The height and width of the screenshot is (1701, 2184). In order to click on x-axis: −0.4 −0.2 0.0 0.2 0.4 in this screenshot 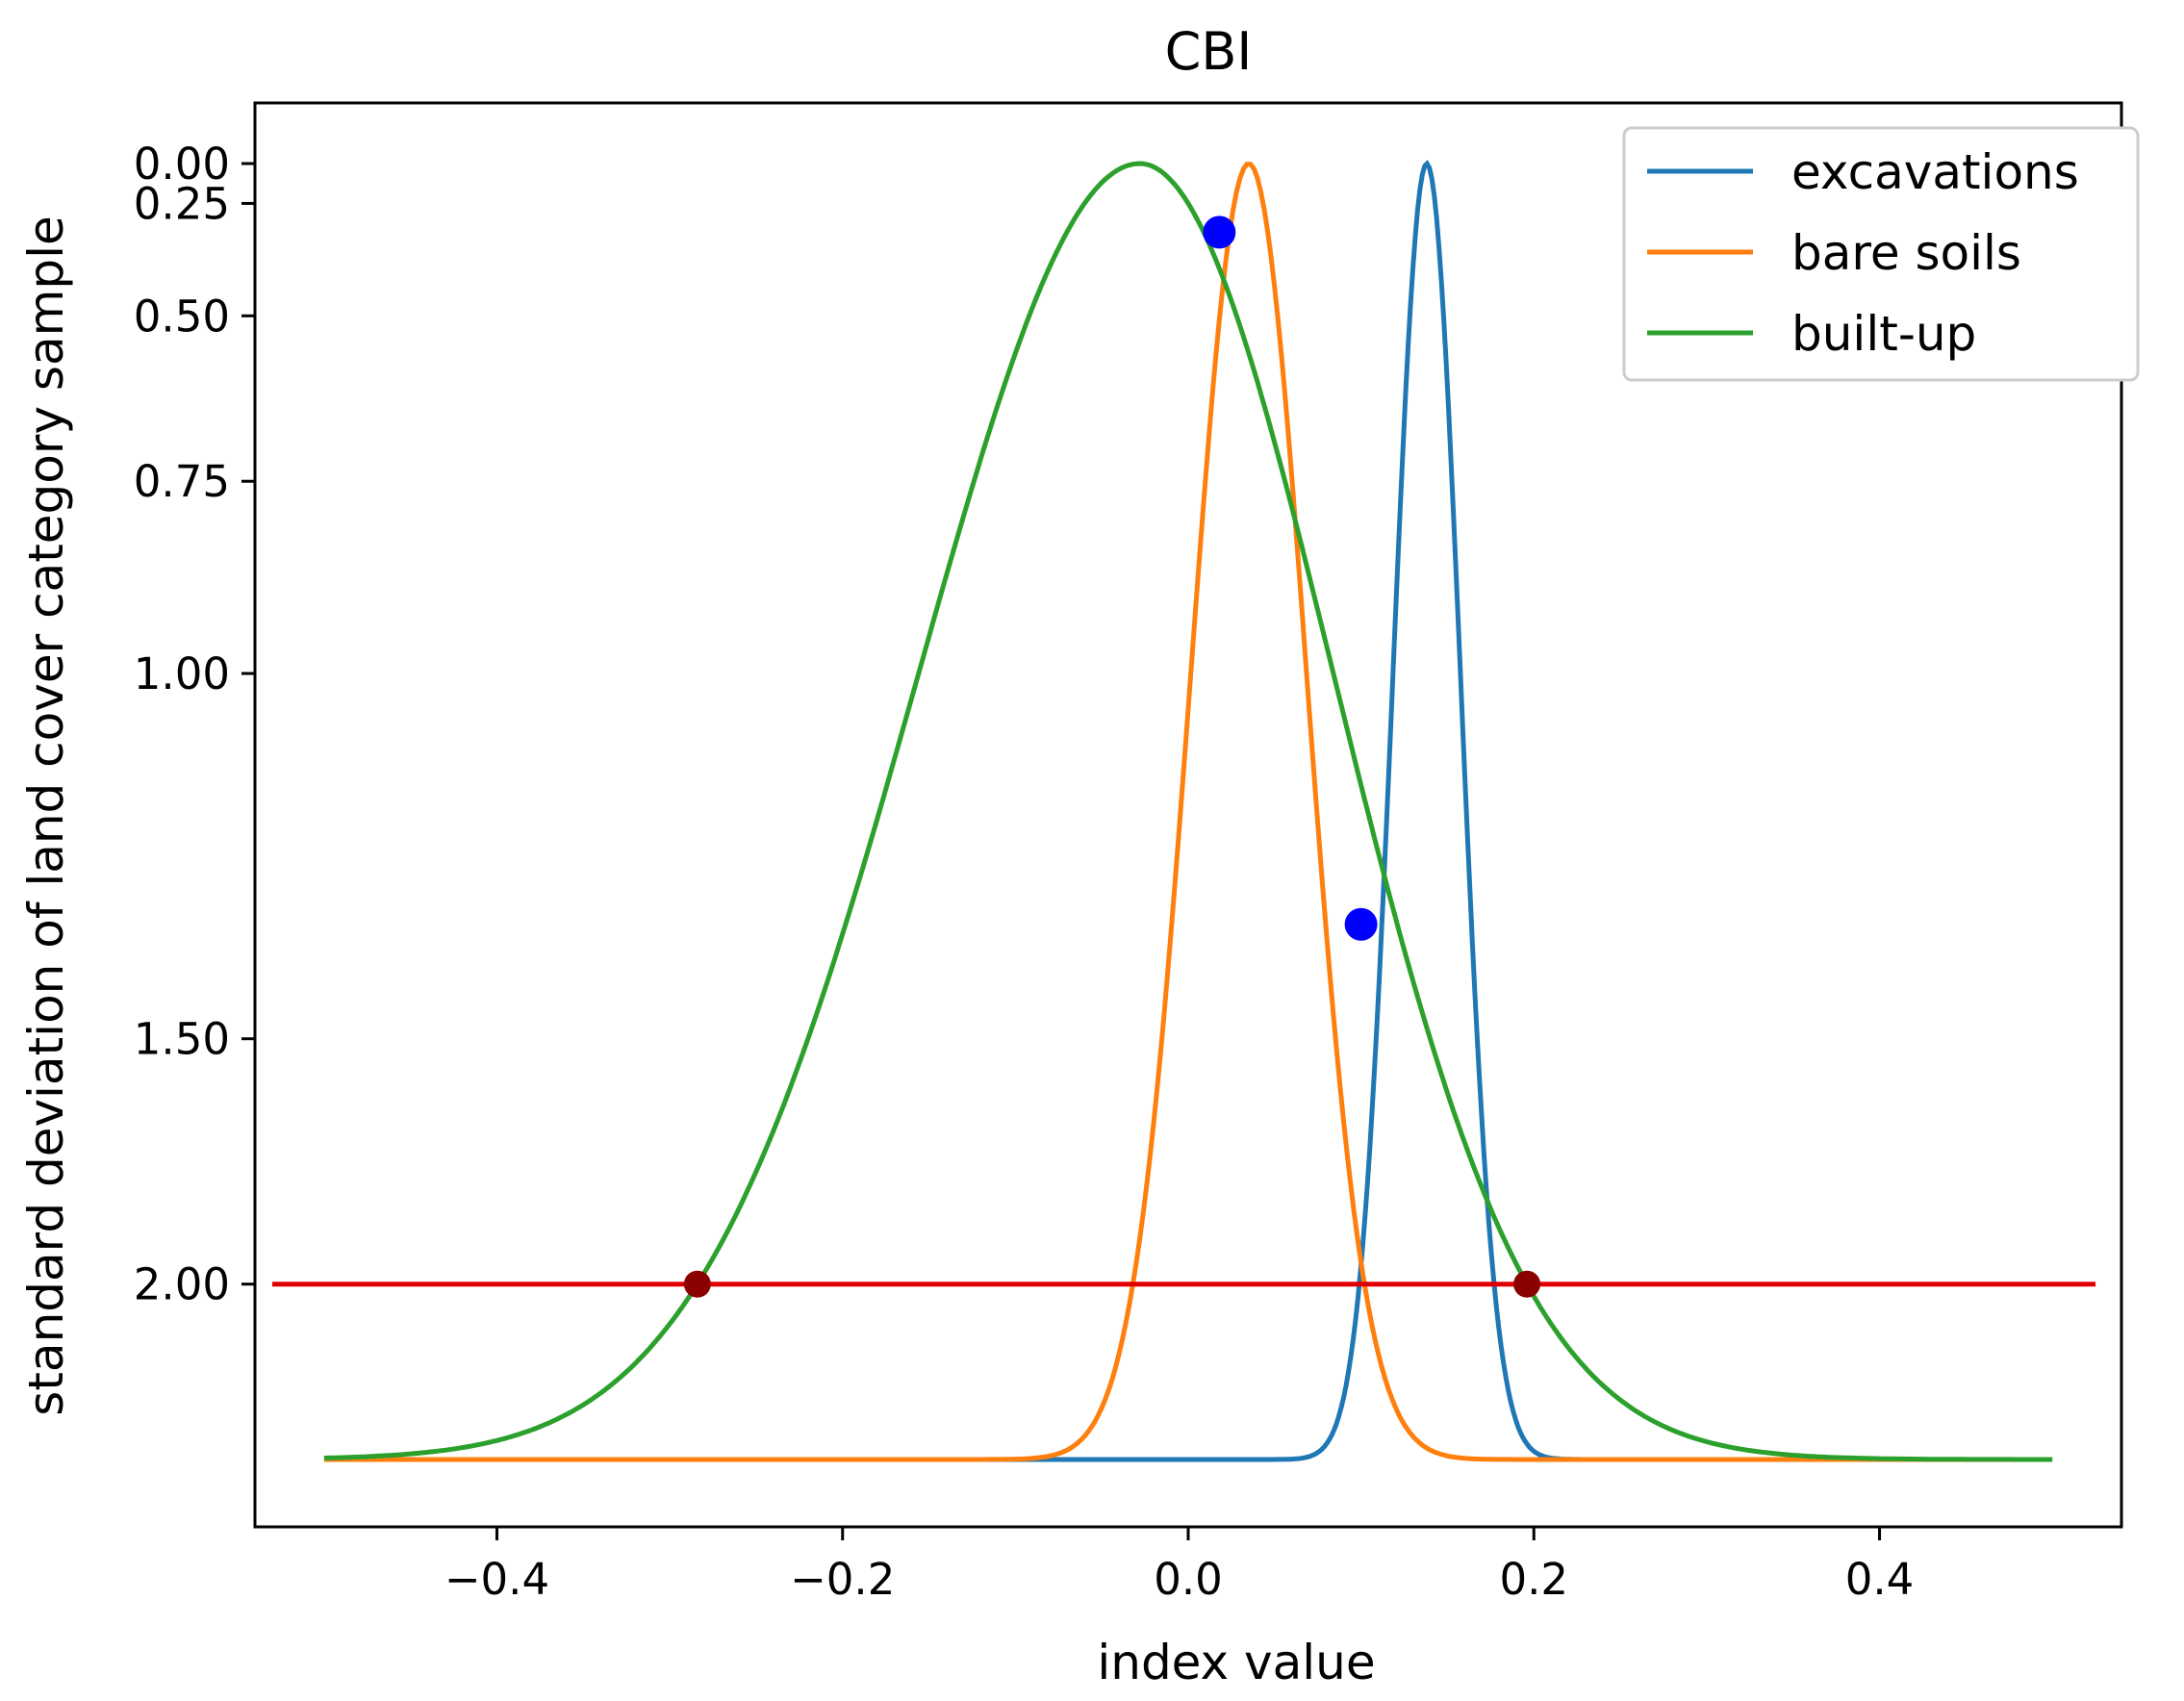, I will do `click(1179, 1566)`.